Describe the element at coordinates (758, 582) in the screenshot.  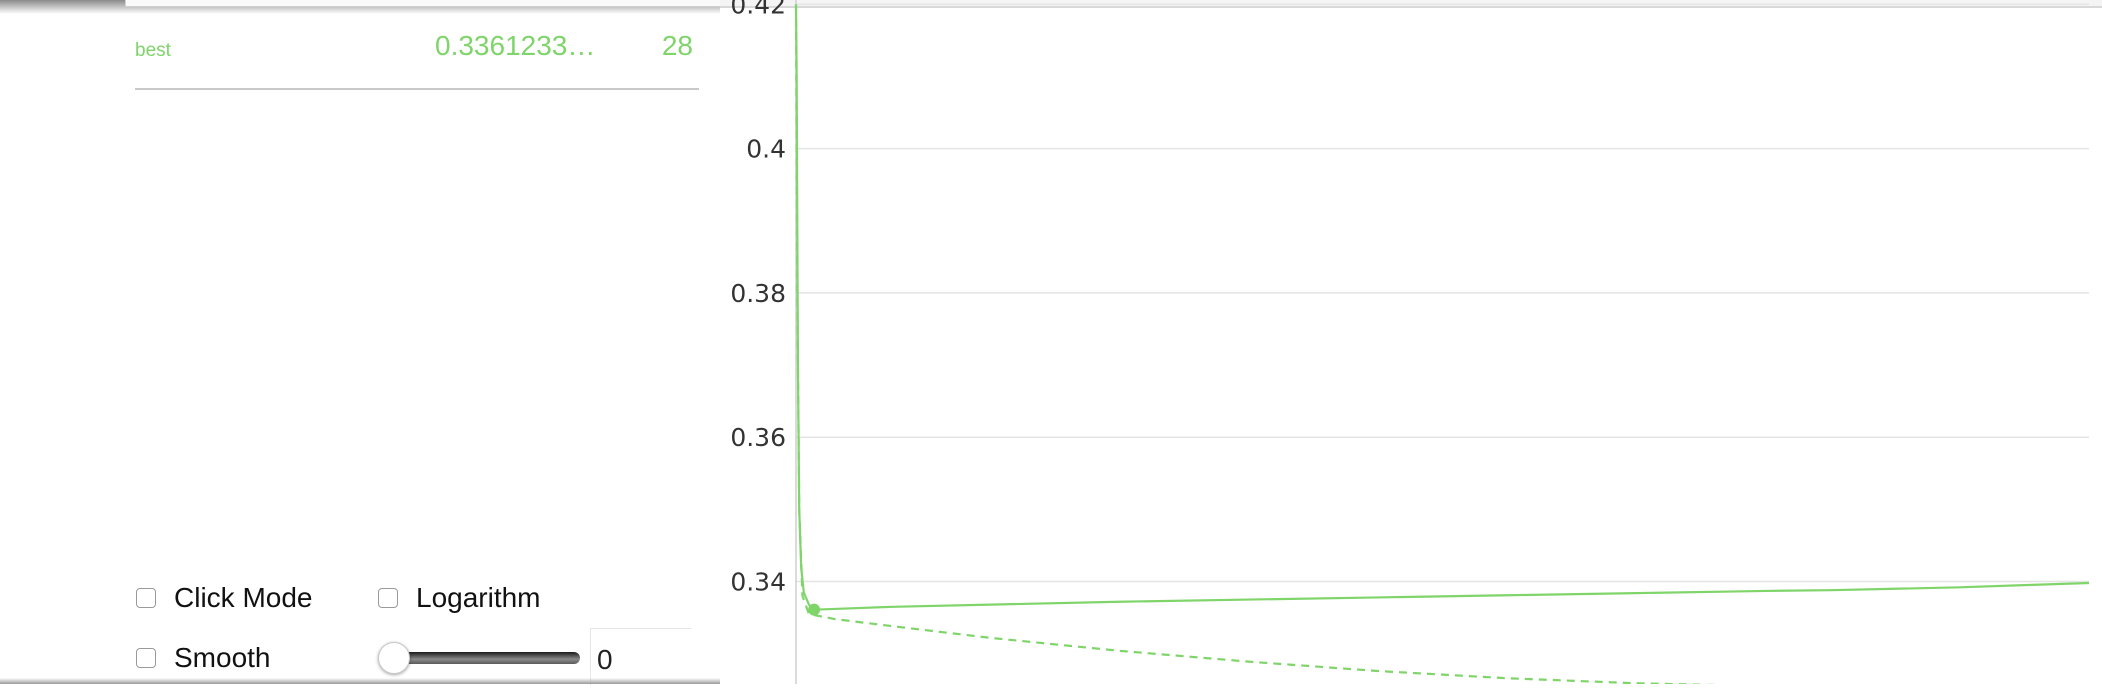
I see `y-tick-label-4: 0.34` at that location.